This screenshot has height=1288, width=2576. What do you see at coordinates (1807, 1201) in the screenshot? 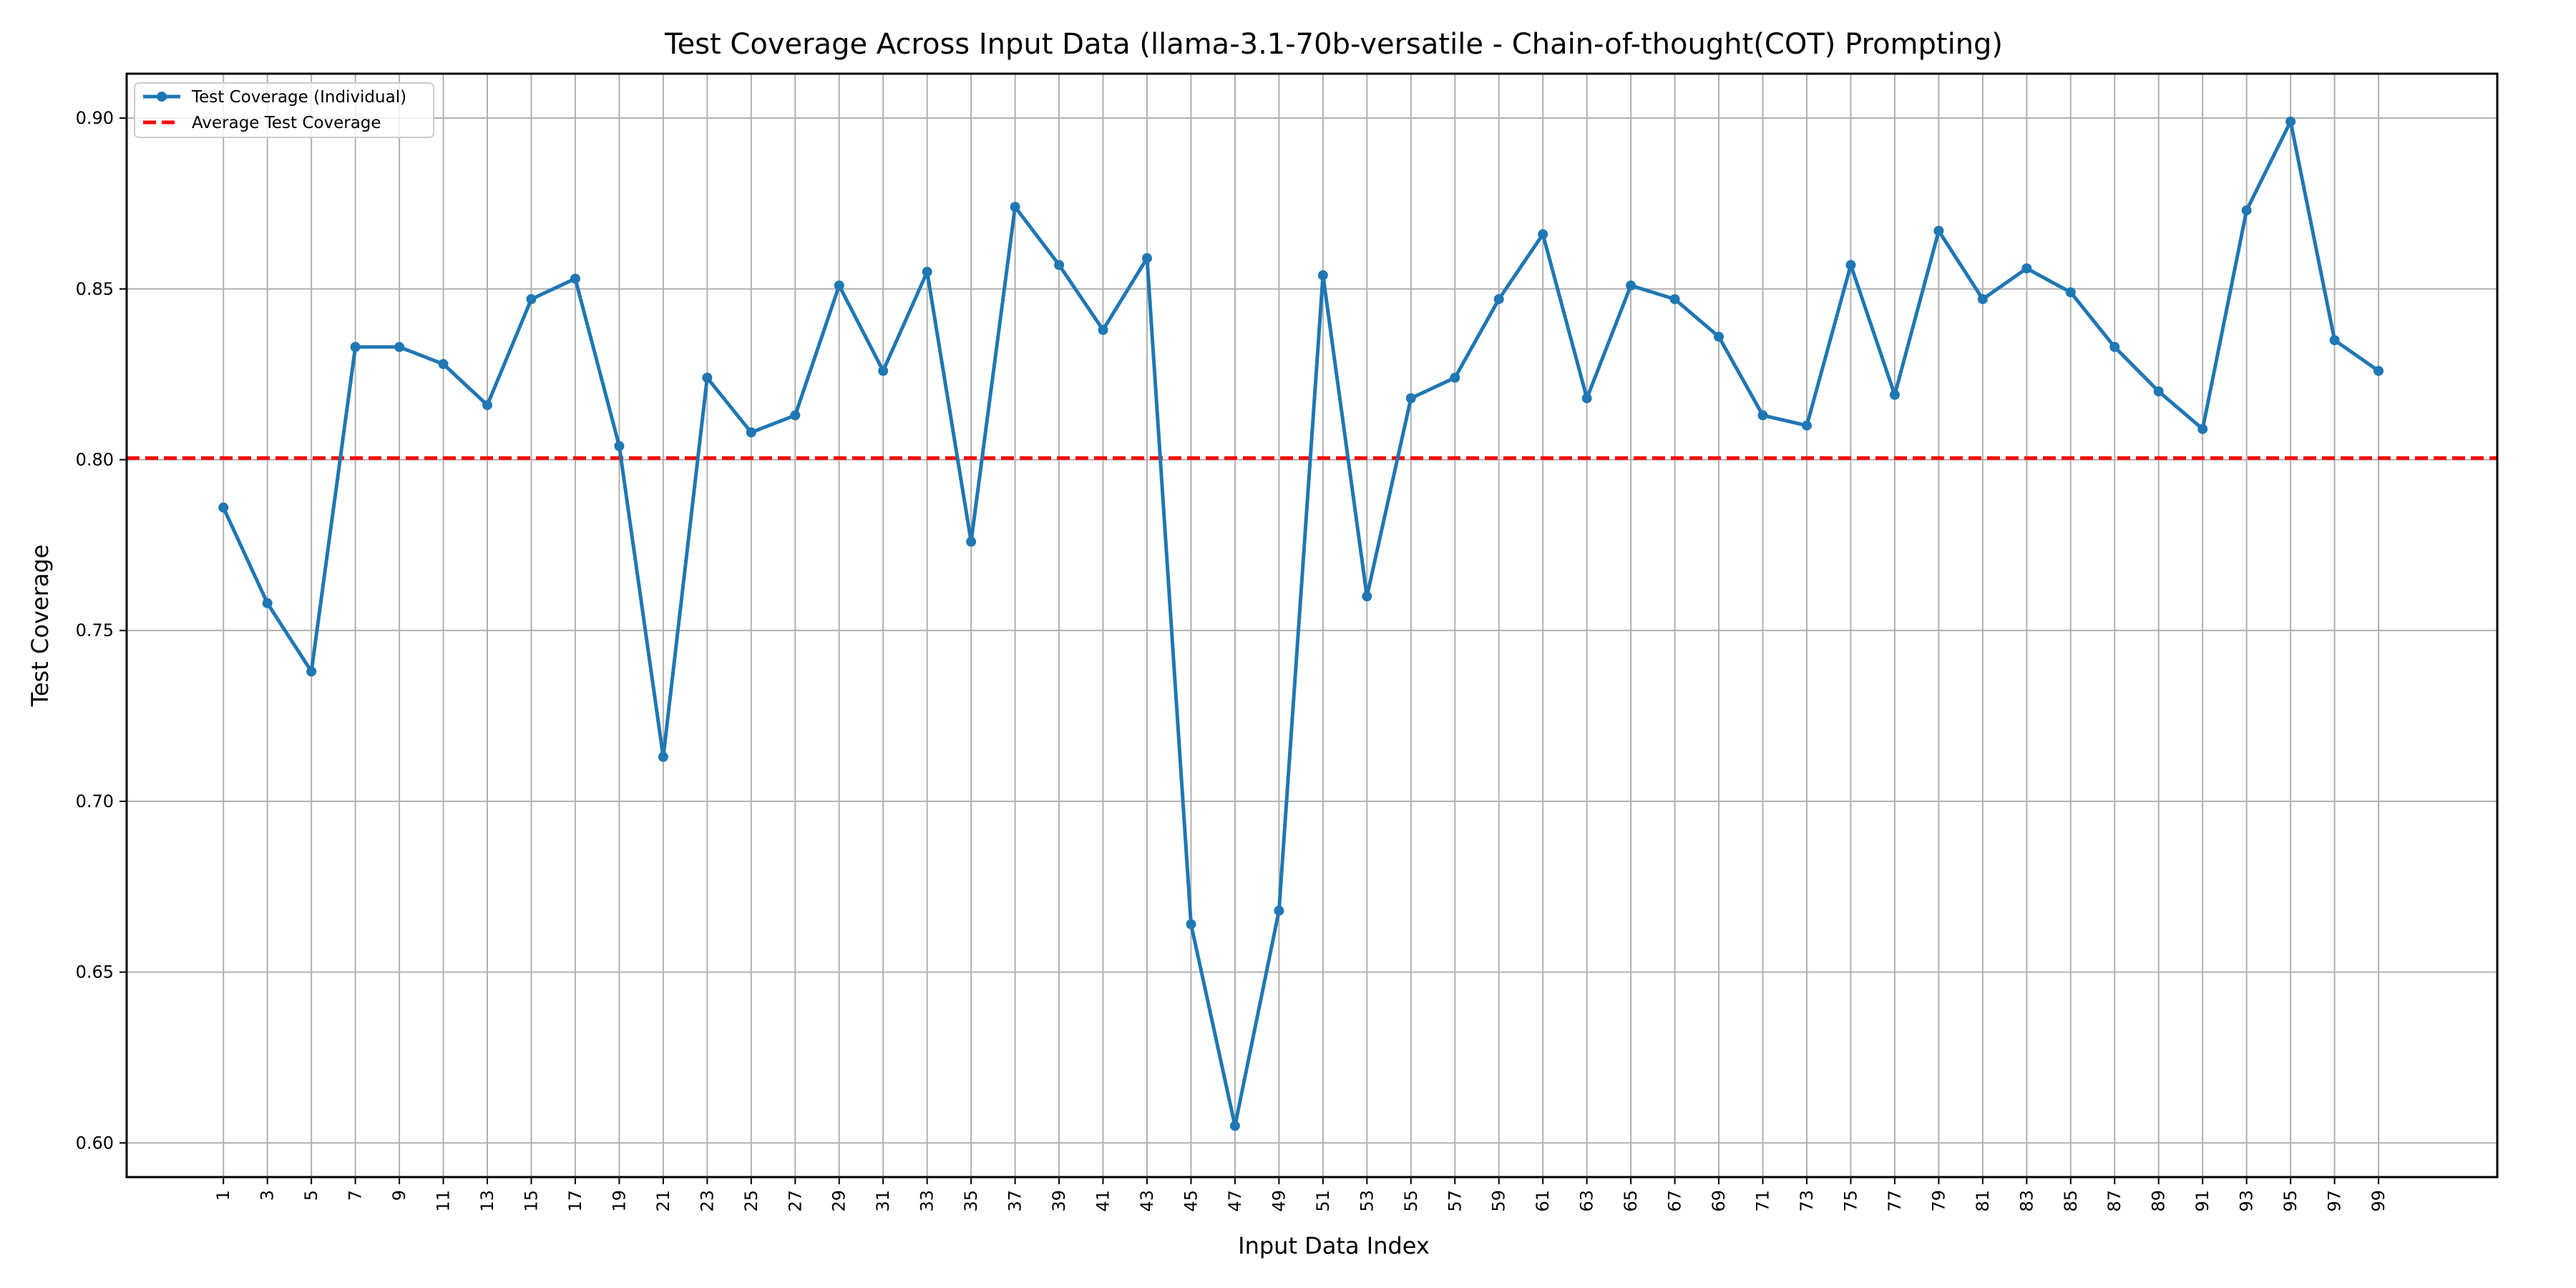
I see `x-tick-label: 73` at bounding box center [1807, 1201].